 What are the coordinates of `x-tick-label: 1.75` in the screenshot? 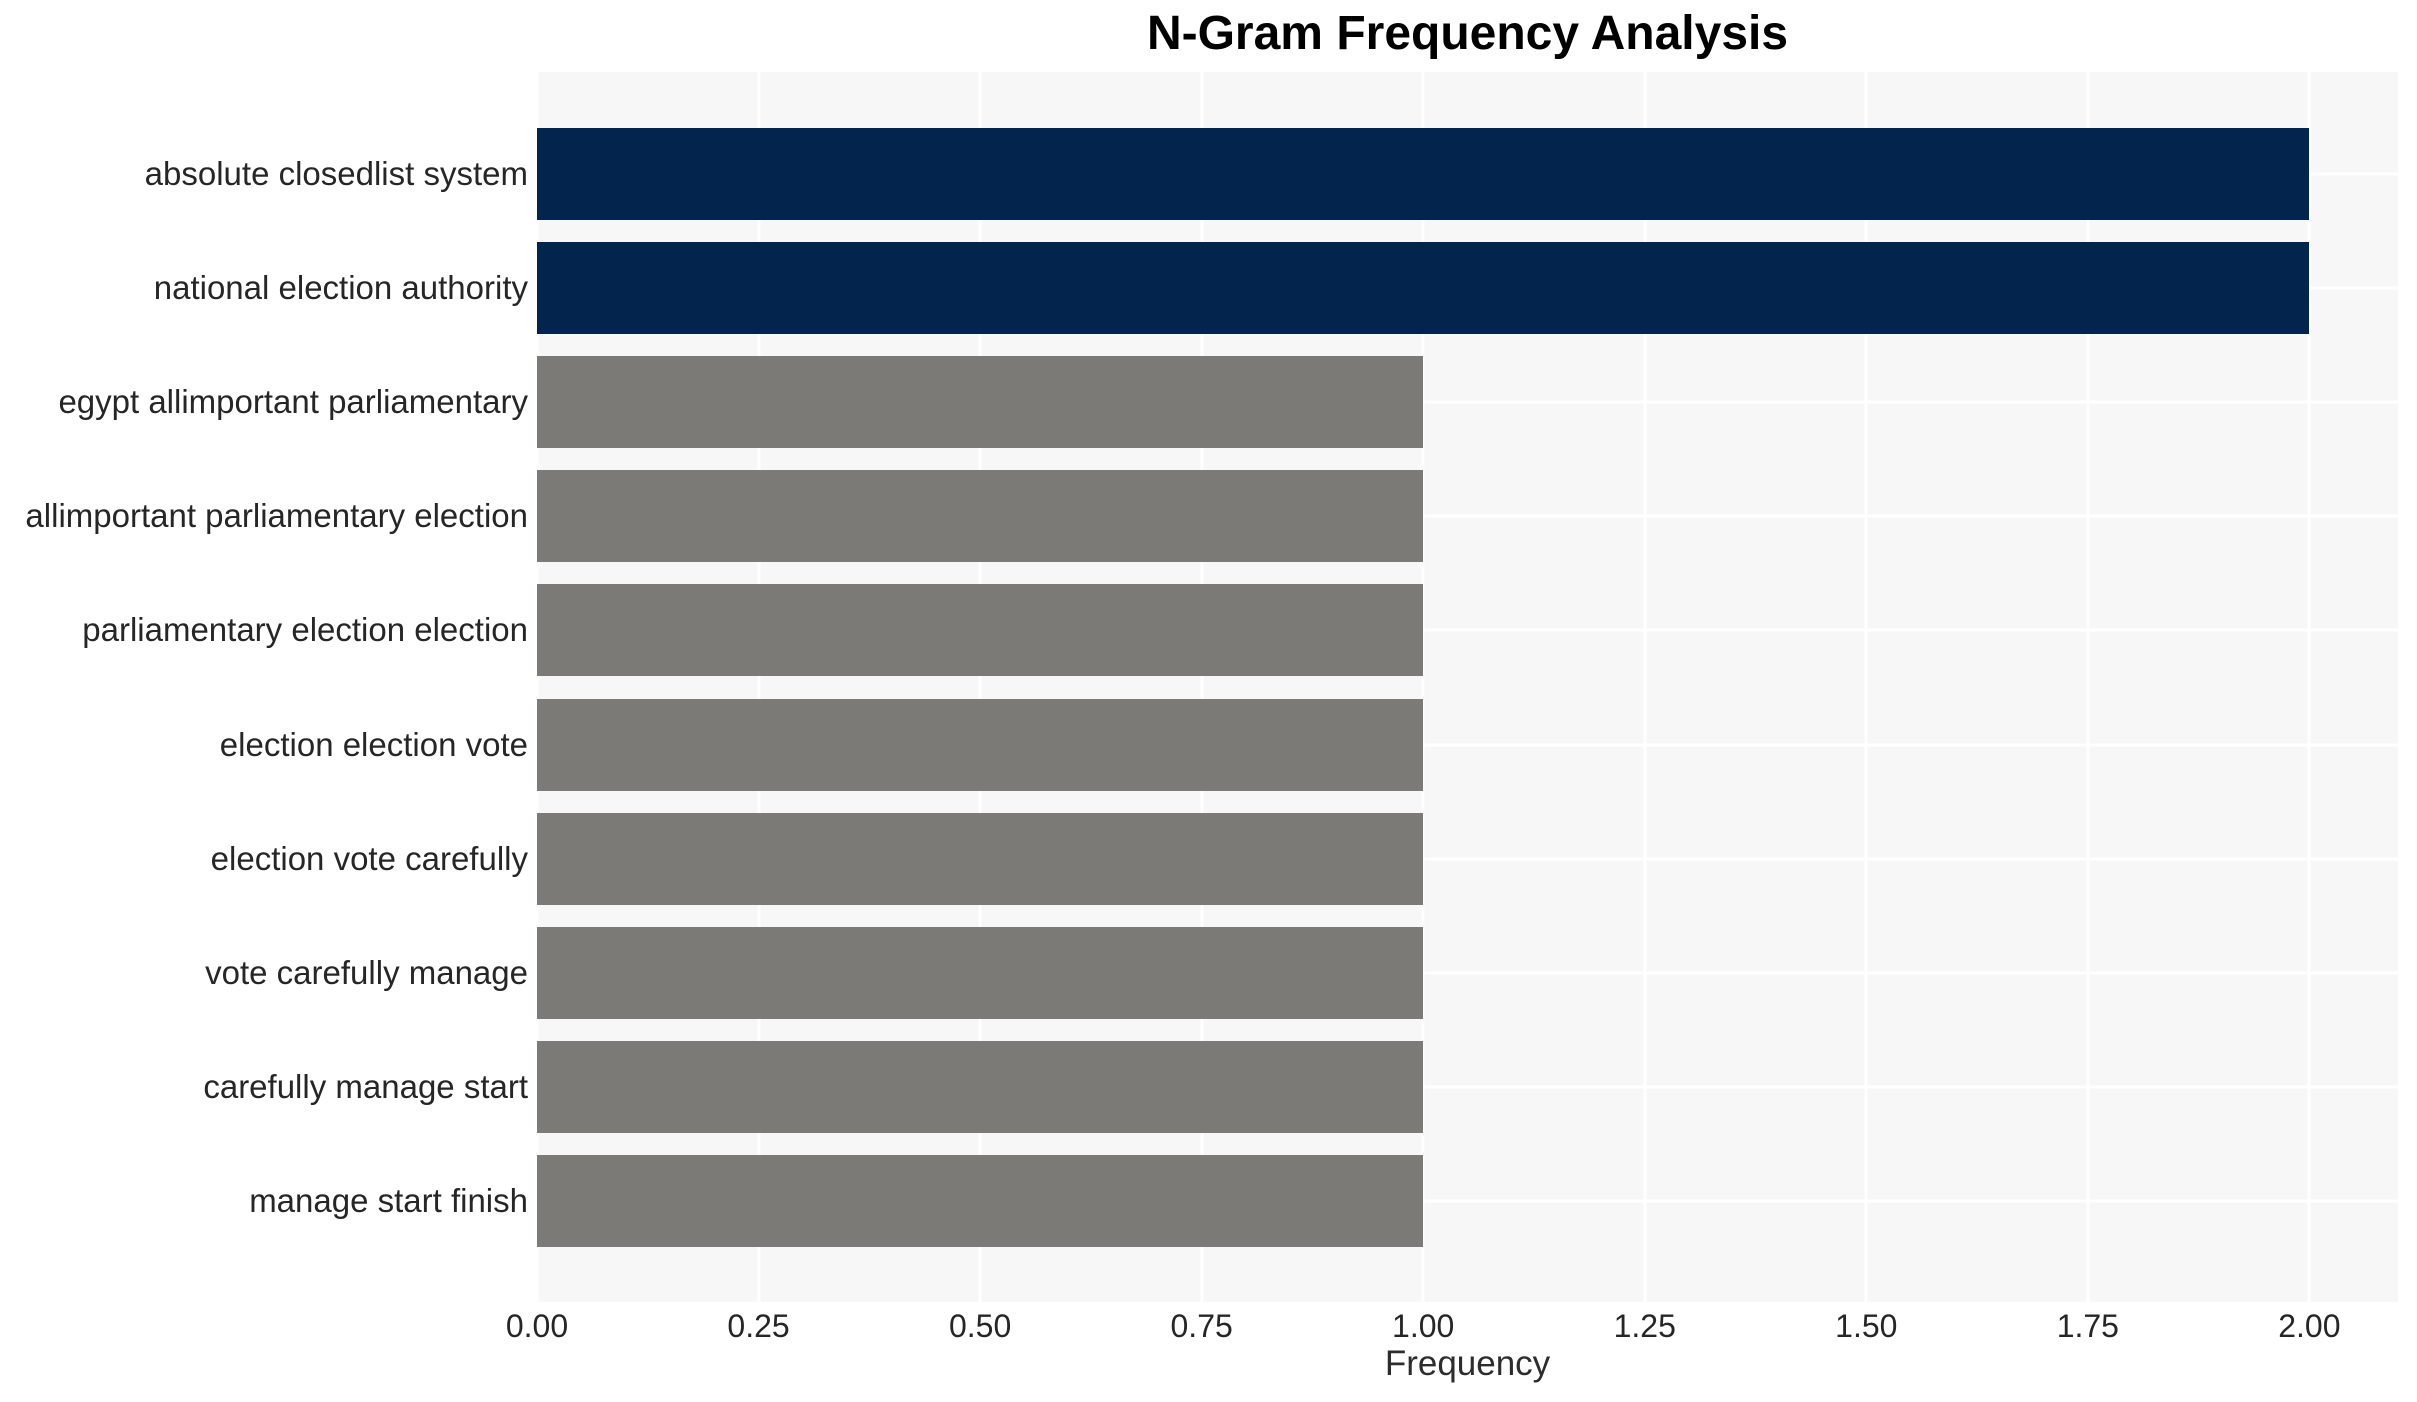 It's located at (2087, 1326).